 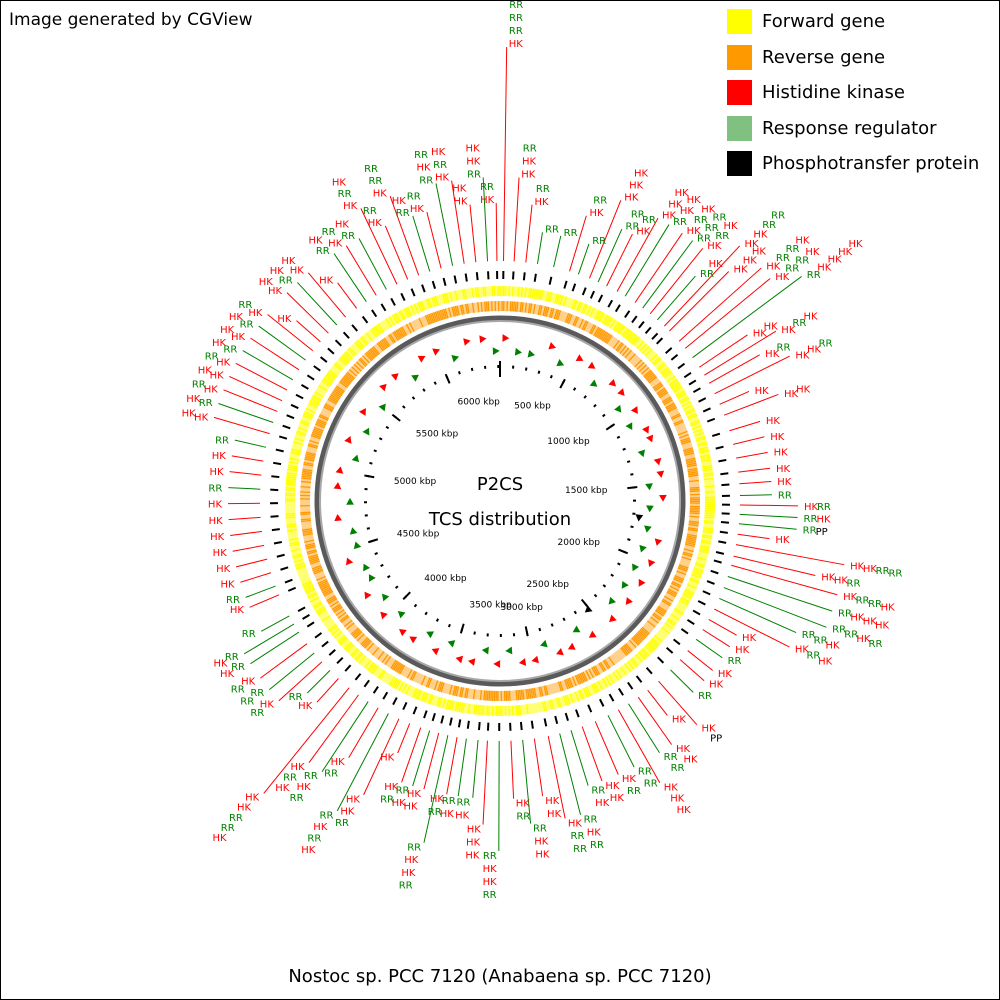 I want to click on backbone-ring, so click(x=500, y=501).